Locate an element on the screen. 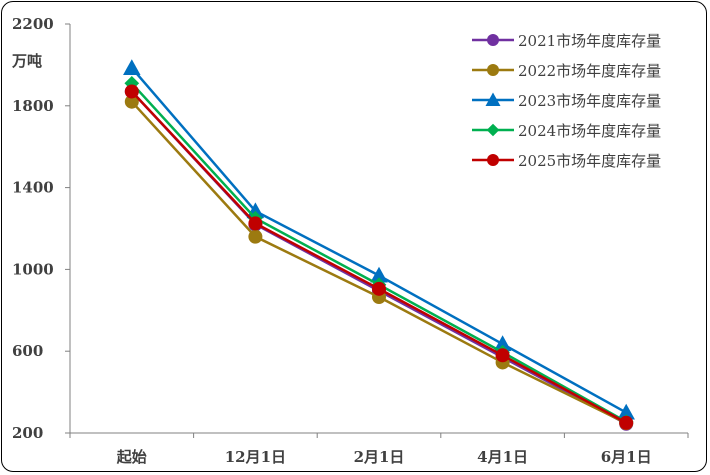  y-tick-label: 600 is located at coordinates (27, 351).